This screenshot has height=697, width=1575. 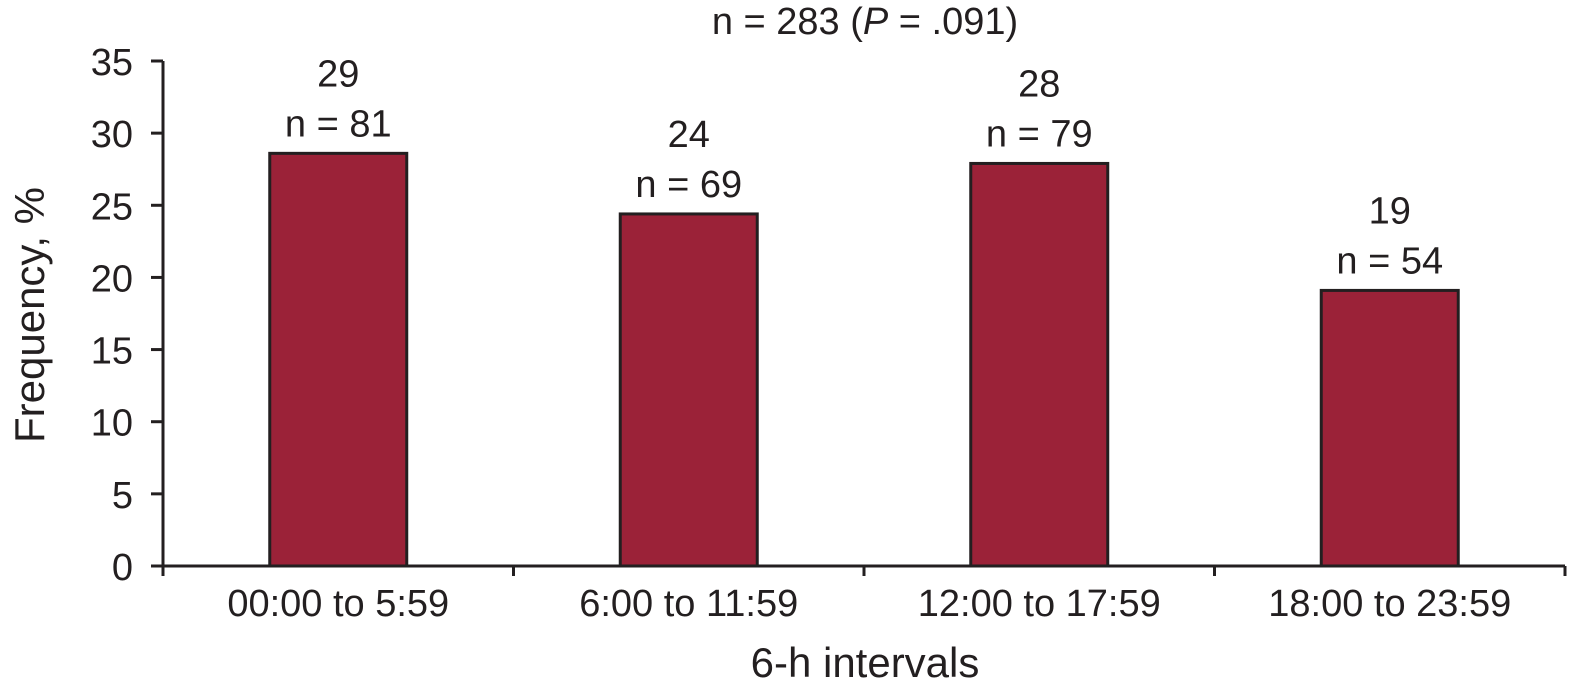 What do you see at coordinates (112, 279) in the screenshot?
I see `y-tick-label: 20` at bounding box center [112, 279].